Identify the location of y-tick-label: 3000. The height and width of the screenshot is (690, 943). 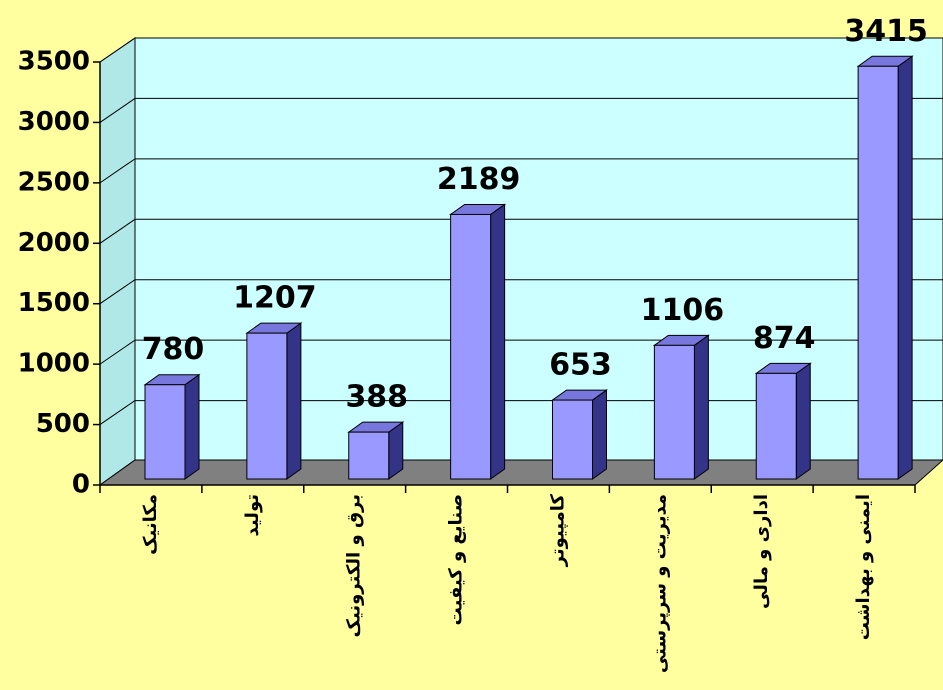
(54, 122).